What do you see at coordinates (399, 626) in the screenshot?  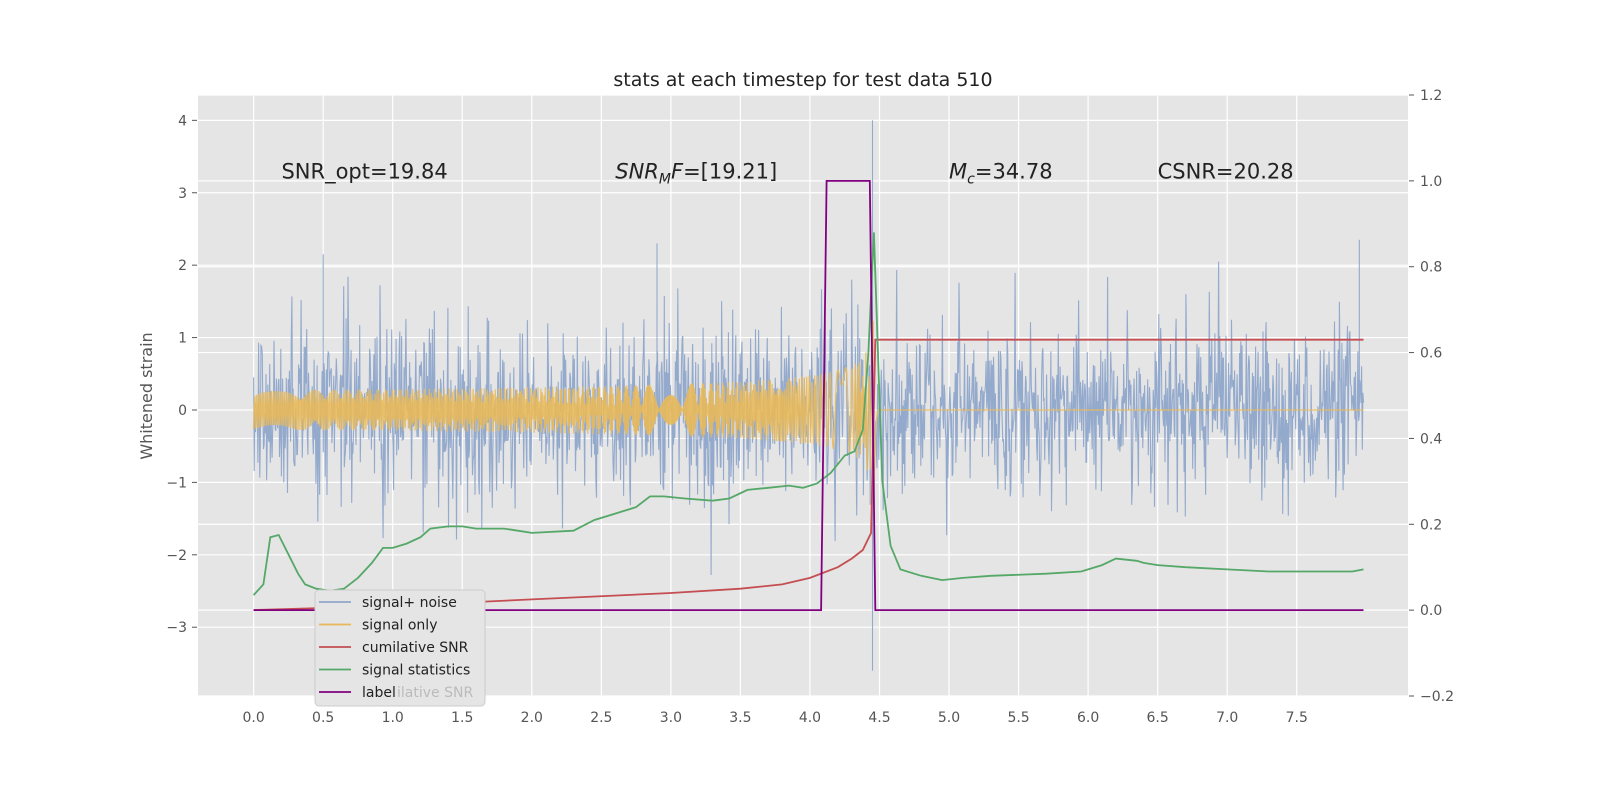 I see `legend-label: signal only` at bounding box center [399, 626].